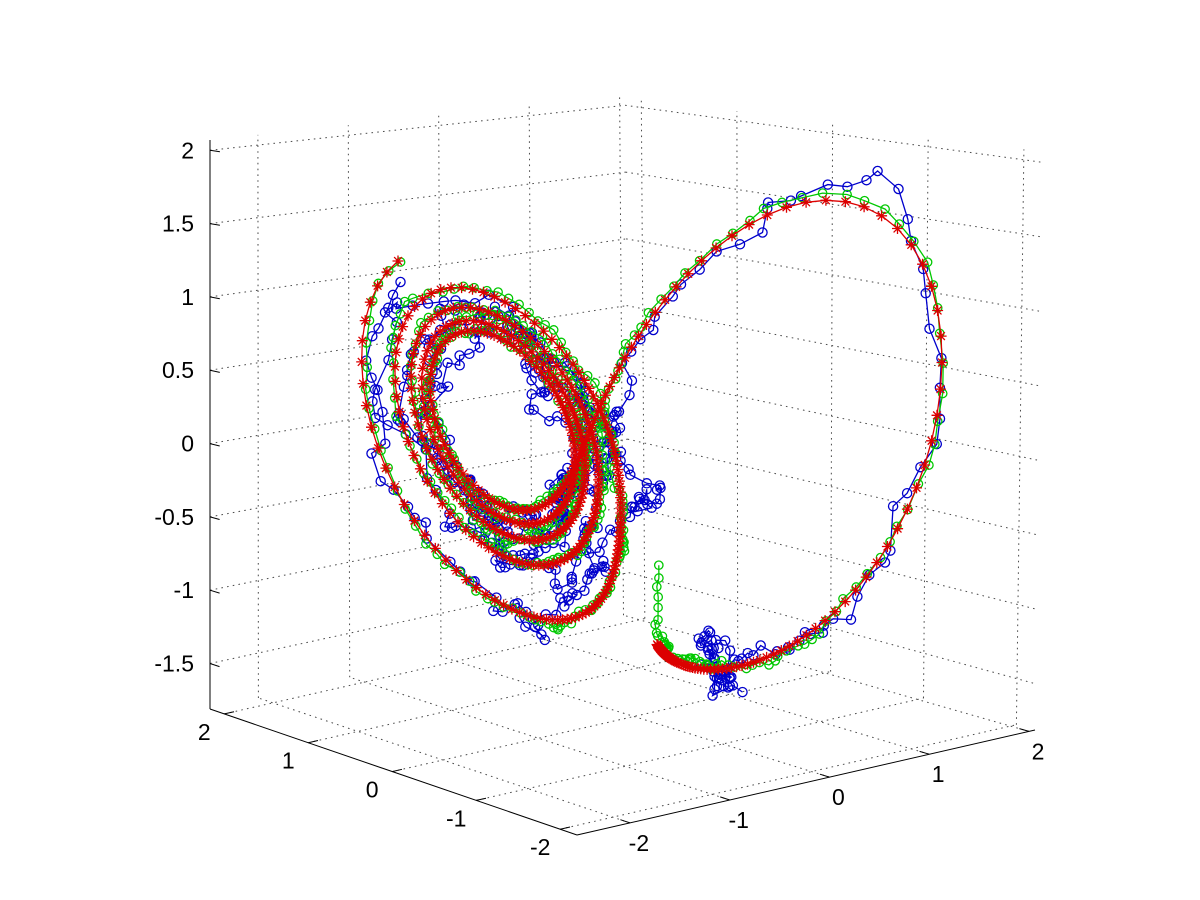  Describe the element at coordinates (178, 370) in the screenshot. I see `z-tick-label: 0.5` at that location.